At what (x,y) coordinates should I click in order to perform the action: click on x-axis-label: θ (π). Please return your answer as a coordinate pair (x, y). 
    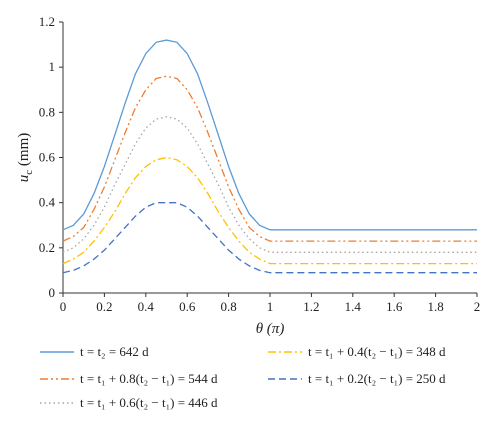
    Looking at the image, I should click on (270, 329).